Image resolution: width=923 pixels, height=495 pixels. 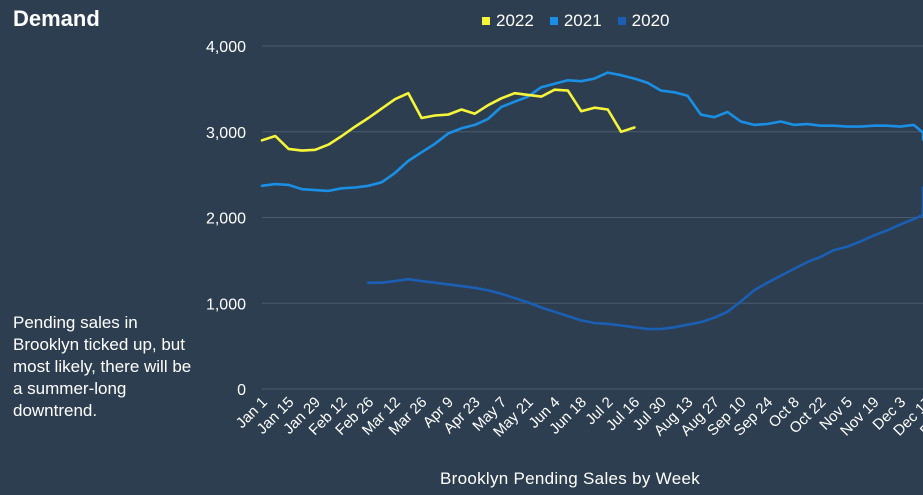 I want to click on legend-item-2021: 2021, so click(x=575, y=21).